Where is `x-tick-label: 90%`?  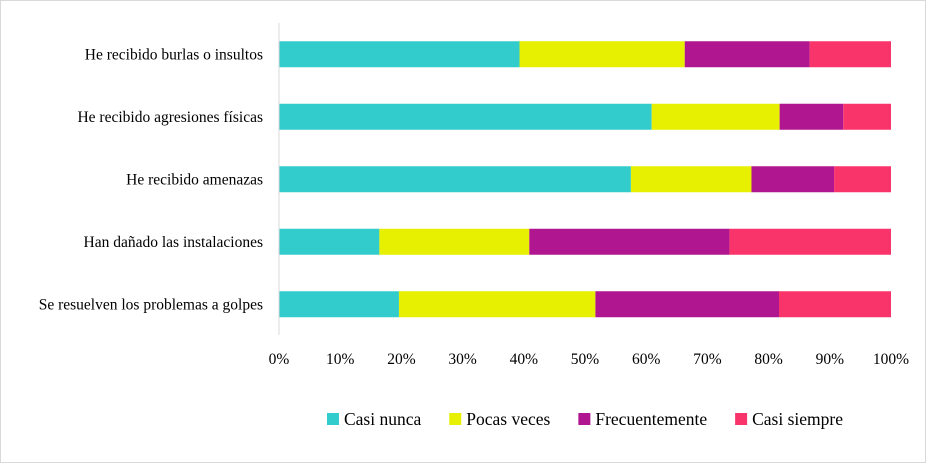 x-tick-label: 90% is located at coordinates (830, 359).